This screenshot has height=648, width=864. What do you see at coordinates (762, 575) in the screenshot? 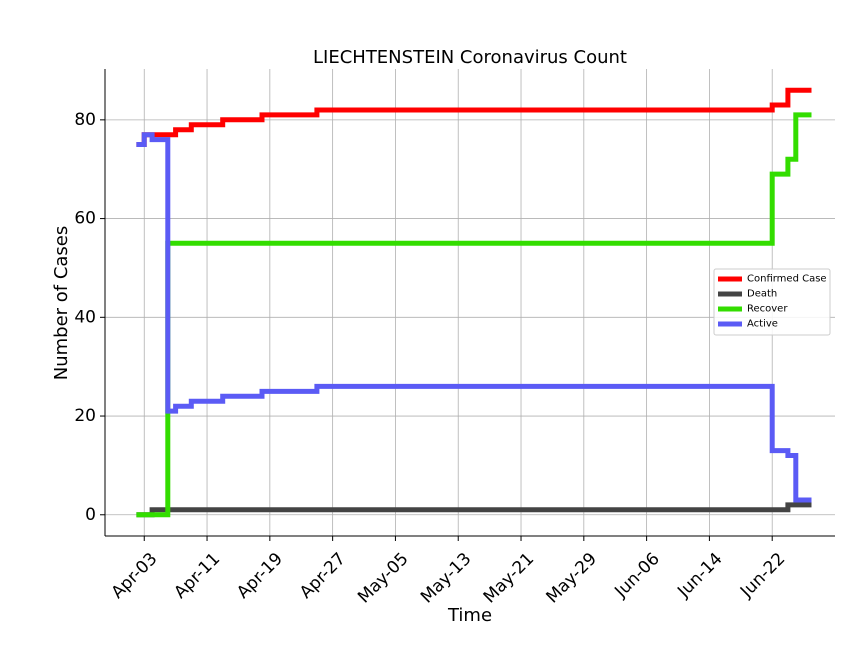
I see `x-tick-label: Jun-22` at bounding box center [762, 575].